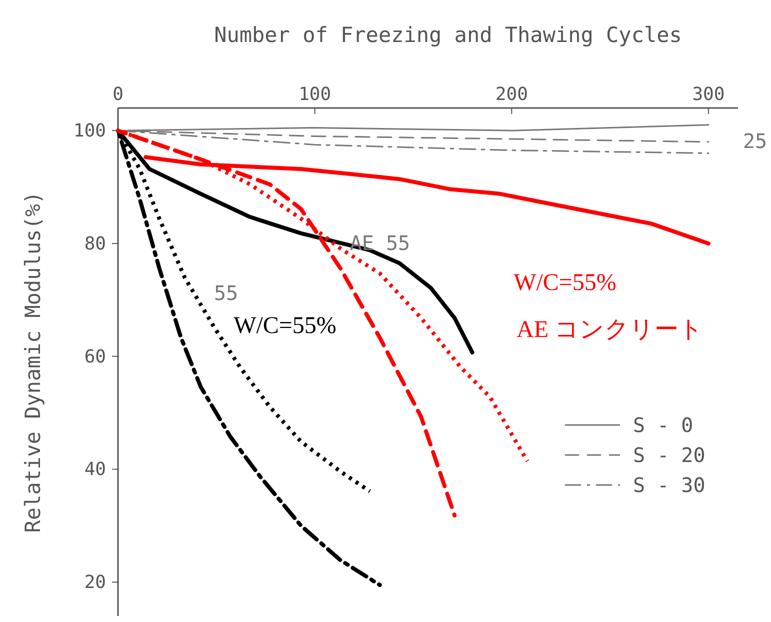  I want to click on y-axis-title: Relative Dynamic Modulus(%), so click(33, 362).